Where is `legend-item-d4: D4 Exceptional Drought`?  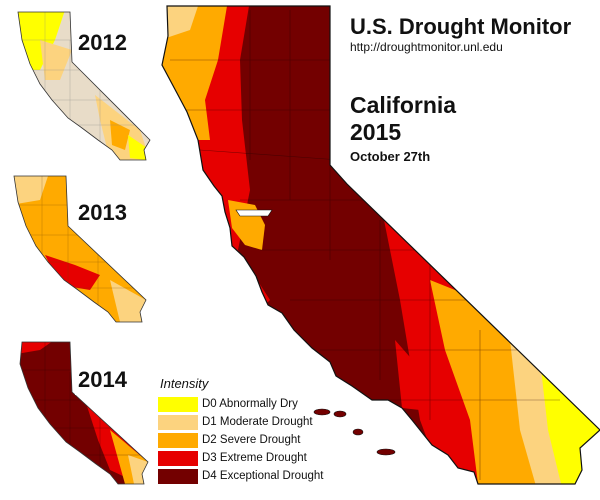
legend-item-d4: D4 Exceptional Drought is located at coordinates (240, 476).